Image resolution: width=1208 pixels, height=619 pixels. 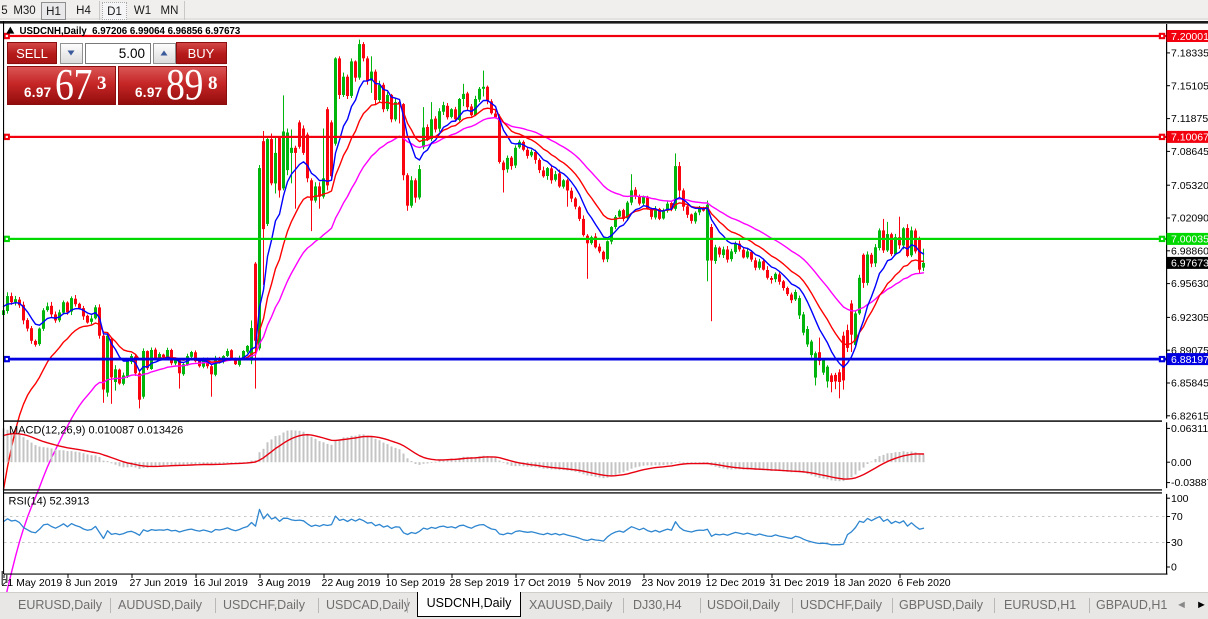 I want to click on svg-text: 7.00035, so click(x=1189, y=240).